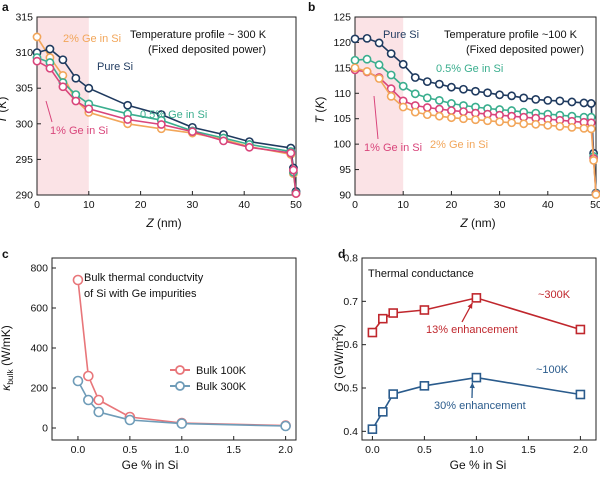 This screenshot has height=477, width=600. I want to click on legend: Bulk 100K Bulk 300K, so click(208, 379).